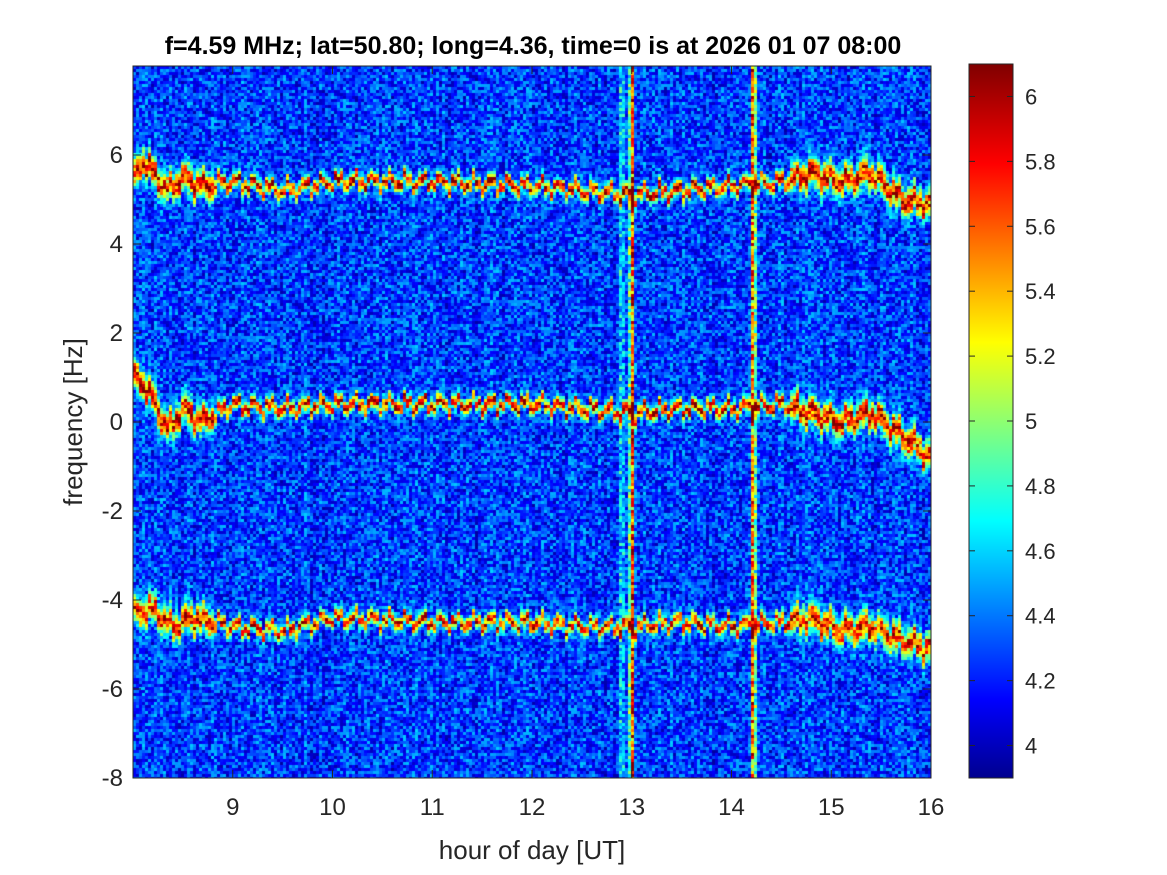 Image resolution: width=1167 pixels, height=875 pixels. Describe the element at coordinates (991, 421) in the screenshot. I see `colorbar-bar` at that location.